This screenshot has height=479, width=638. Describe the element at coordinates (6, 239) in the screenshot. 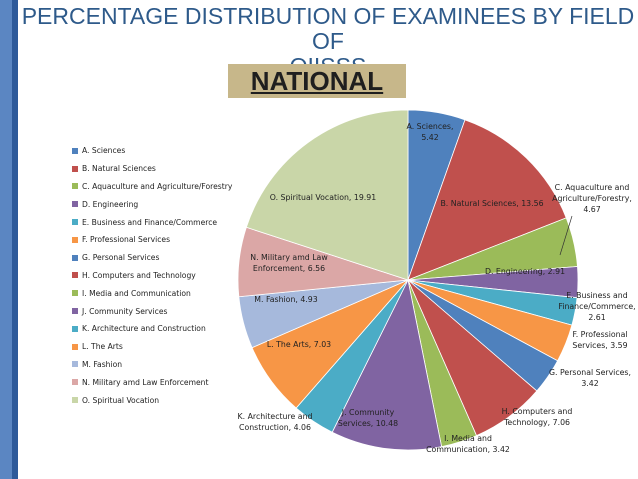

I see `slide-left-band` at that location.